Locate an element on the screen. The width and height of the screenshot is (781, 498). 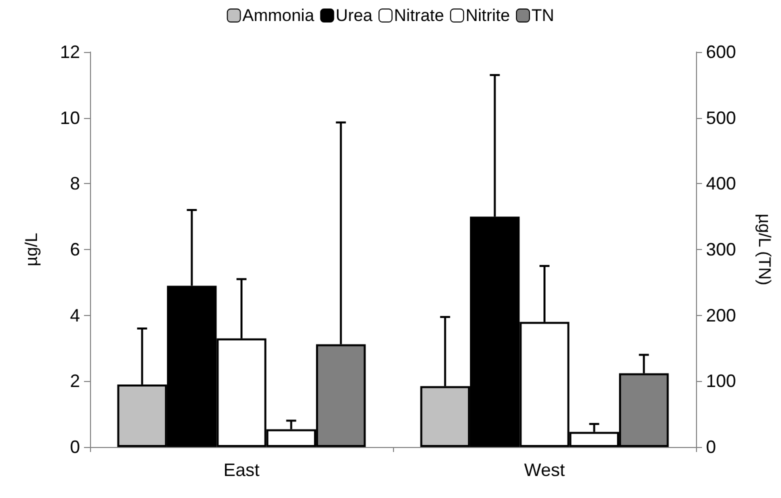
y-tick-label: 8 is located at coordinates (75, 184).